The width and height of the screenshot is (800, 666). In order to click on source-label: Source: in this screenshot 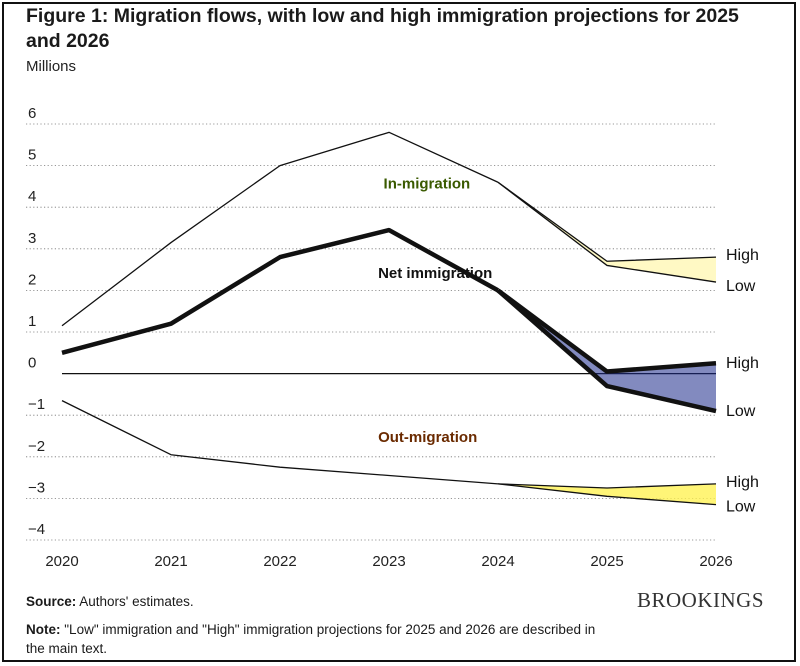, I will do `click(51, 601)`.